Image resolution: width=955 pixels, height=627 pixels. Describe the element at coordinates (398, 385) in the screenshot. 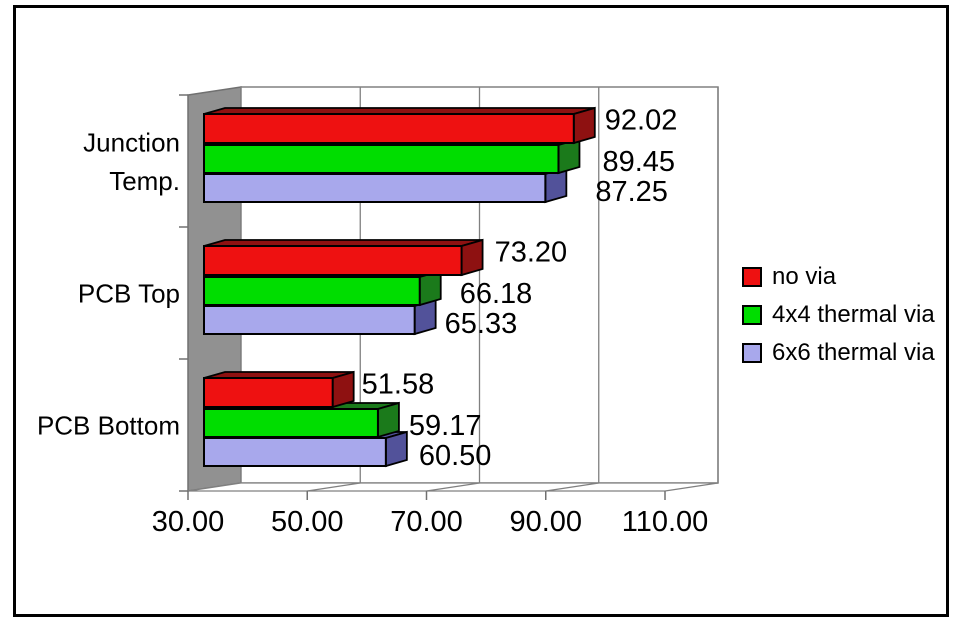

I see `data-label-no-via-pcb-bottom: 51.58` at that location.